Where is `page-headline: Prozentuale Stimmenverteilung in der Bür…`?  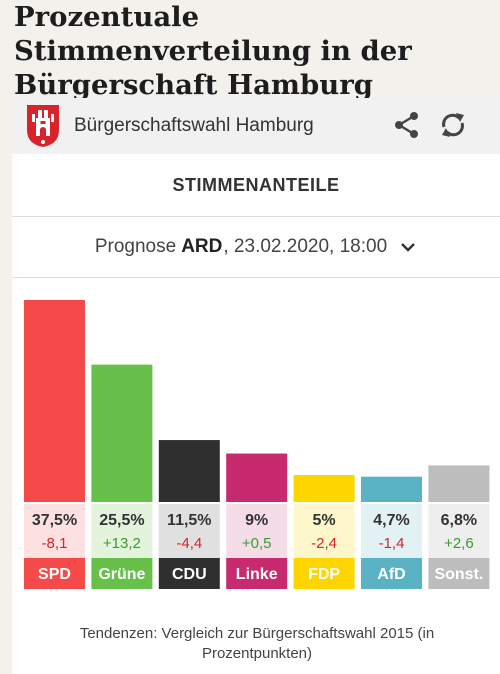 page-headline: Prozentuale Stimmenverteilung in der Bür… is located at coordinates (213, 51).